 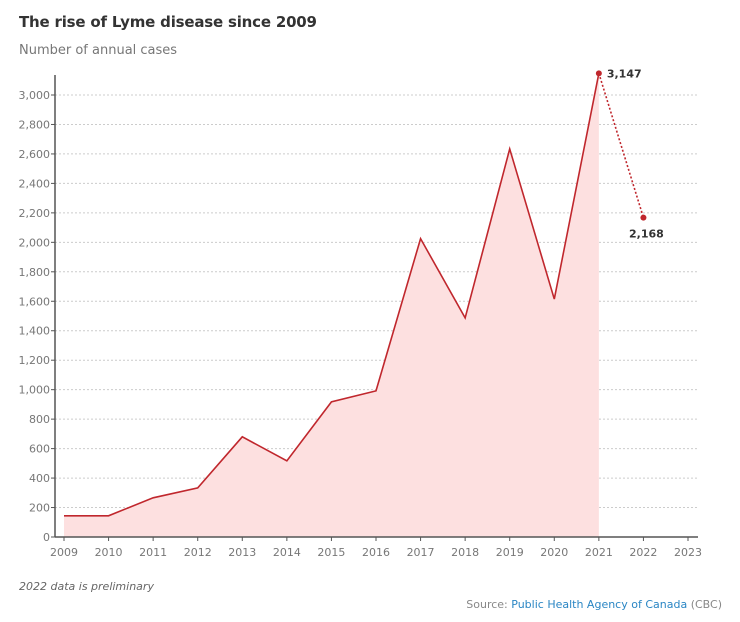 I want to click on x-tick-label: 2019, so click(x=510, y=552).